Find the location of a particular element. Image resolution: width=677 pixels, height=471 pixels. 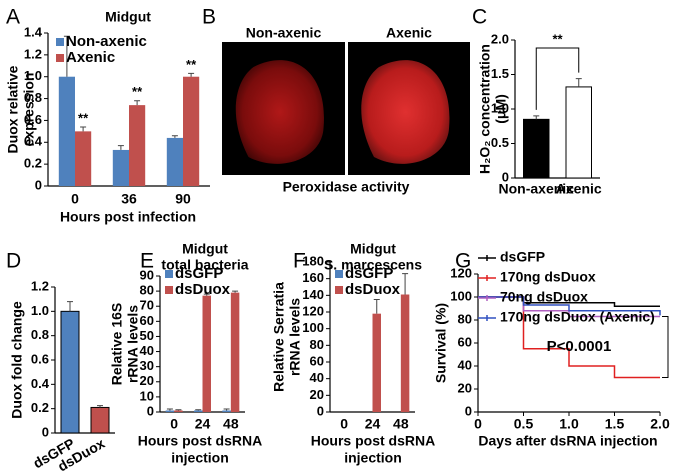

x-axis-label: injection is located at coordinates (200, 458).